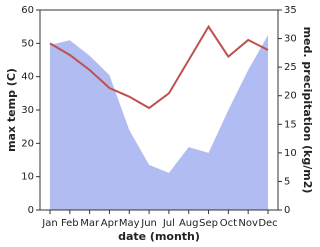  Describe the element at coordinates (189, 223) in the screenshot. I see `x-tick-label: Aug` at that location.